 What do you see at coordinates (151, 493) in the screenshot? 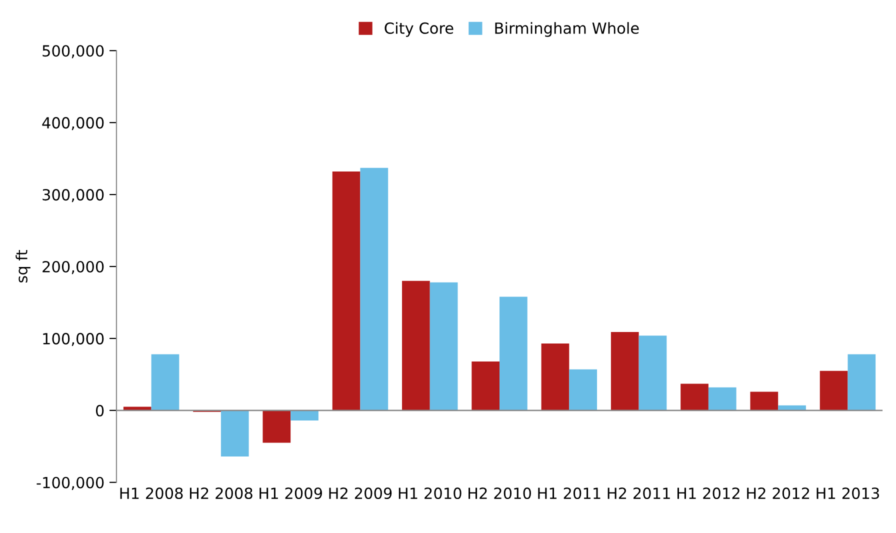
I see `x-tick-label: H1 2008` at bounding box center [151, 493].